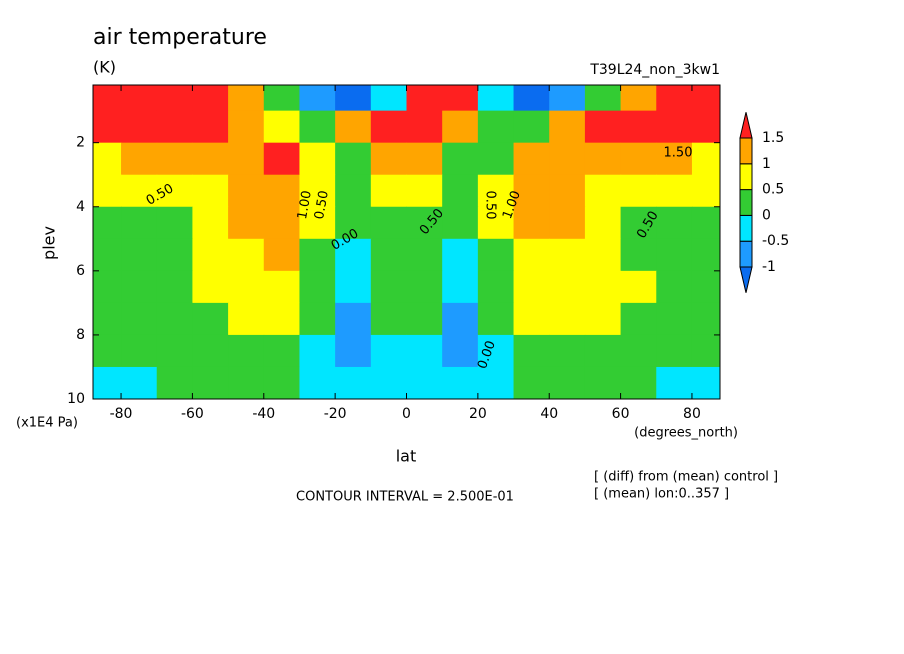 Image resolution: width=904 pixels, height=654 pixels. What do you see at coordinates (678, 153) in the screenshot?
I see `contour-label: 1.50` at bounding box center [678, 153].